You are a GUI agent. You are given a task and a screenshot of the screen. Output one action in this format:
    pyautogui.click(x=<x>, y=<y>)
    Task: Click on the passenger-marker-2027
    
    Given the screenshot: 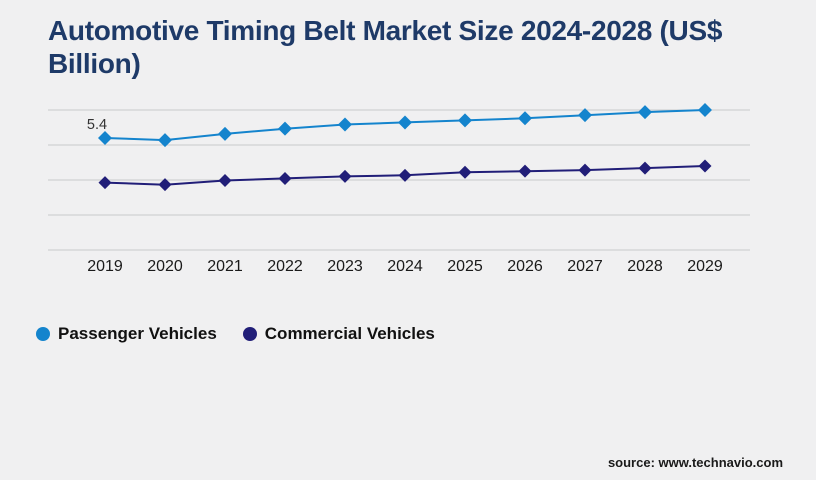 What is the action you would take?
    pyautogui.click(x=585, y=115)
    